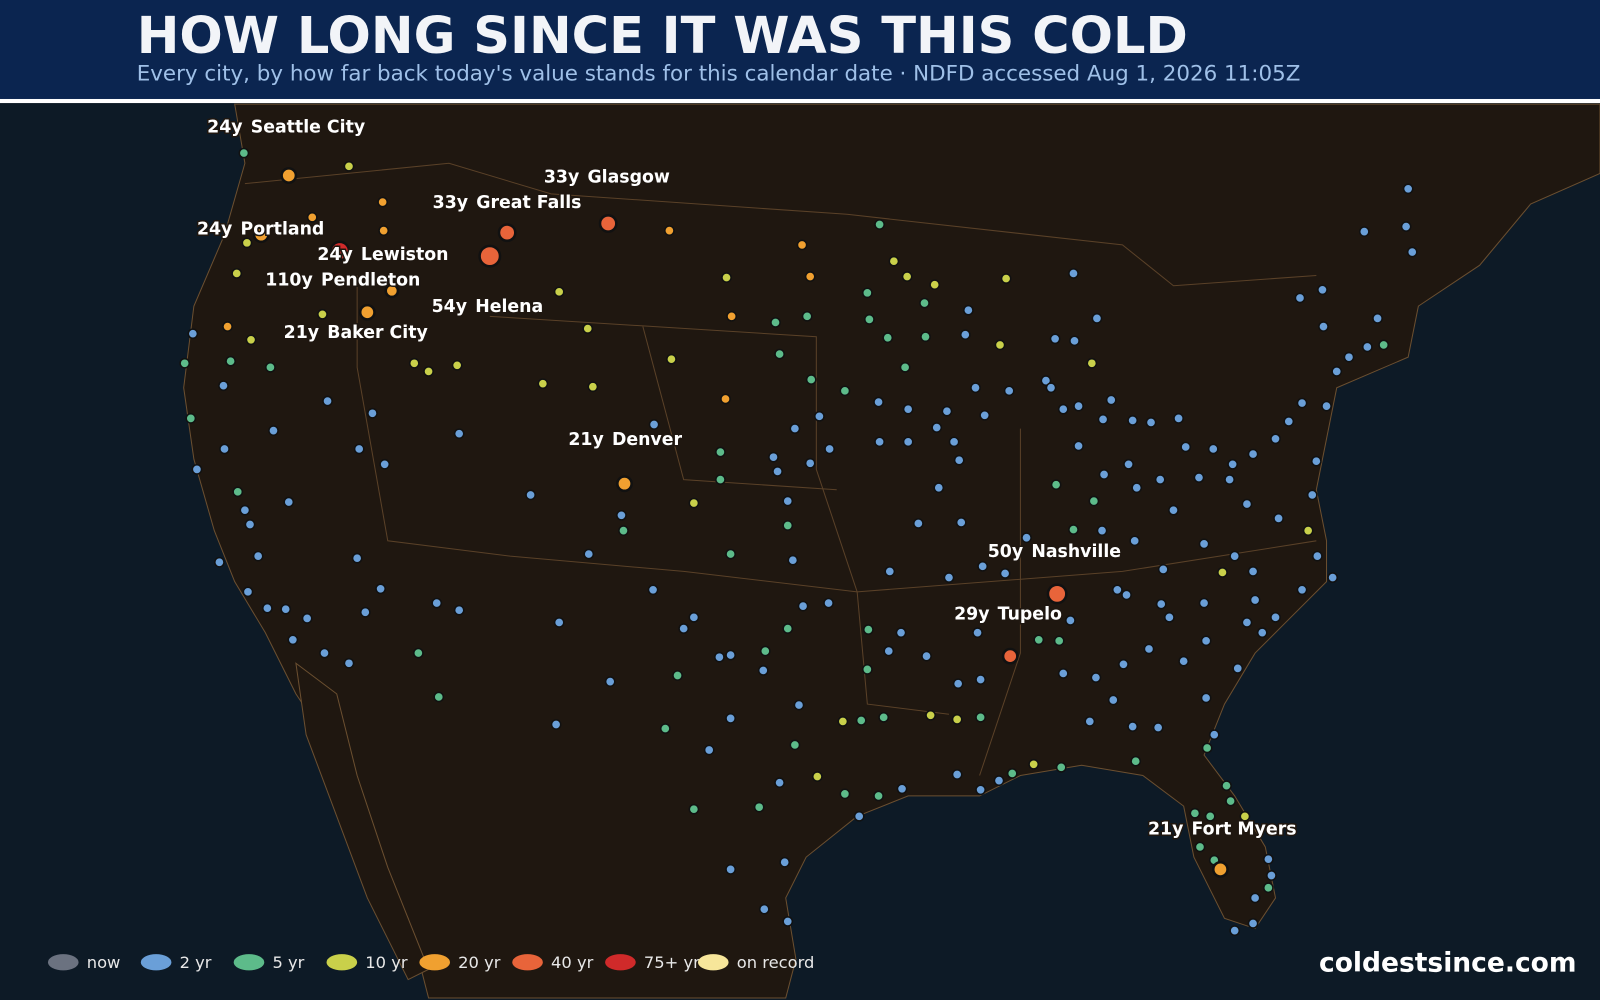 The height and width of the screenshot is (1000, 1600). I want to click on city-label: 24y Portland, so click(260, 230).